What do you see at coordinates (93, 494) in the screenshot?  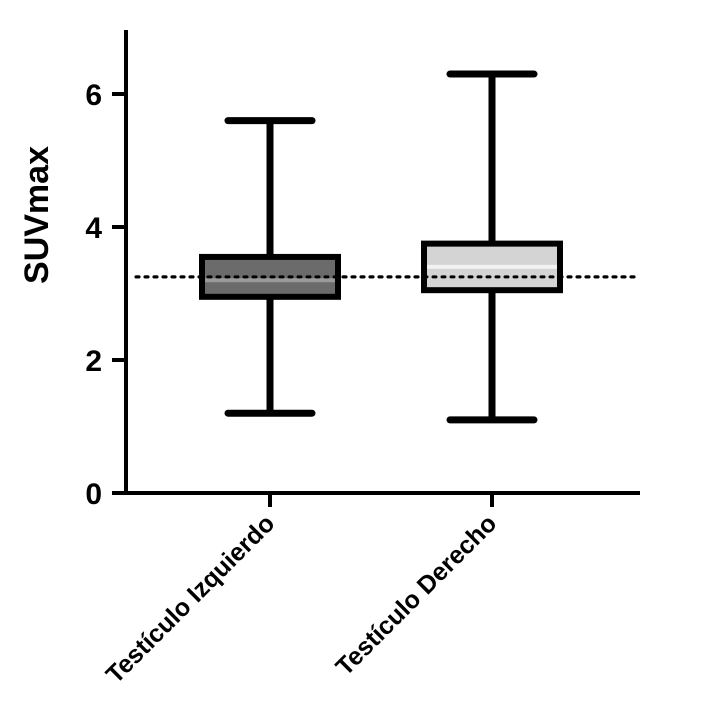 I see `y-tick-label: 0` at bounding box center [93, 494].